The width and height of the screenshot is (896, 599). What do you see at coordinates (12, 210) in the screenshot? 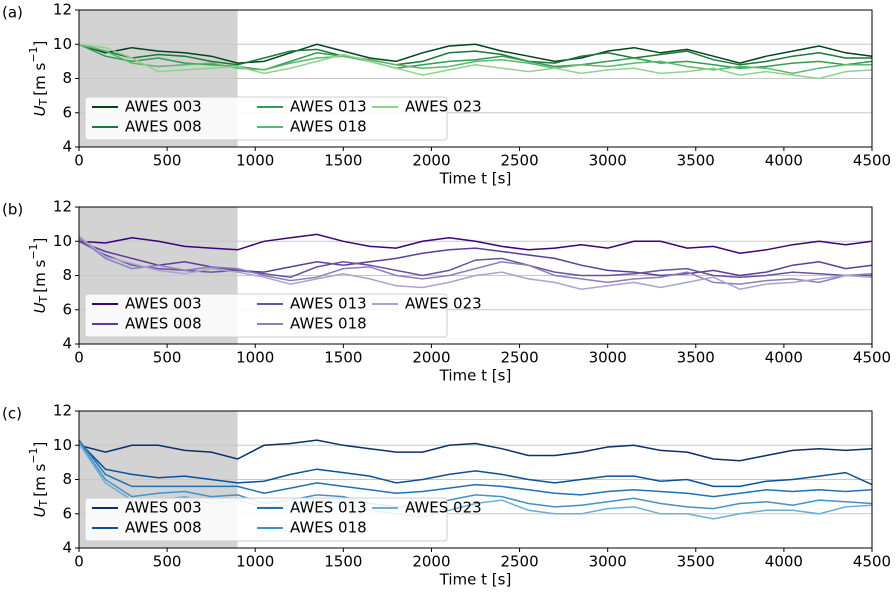
I see `panel-label: (b)` at bounding box center [12, 210].